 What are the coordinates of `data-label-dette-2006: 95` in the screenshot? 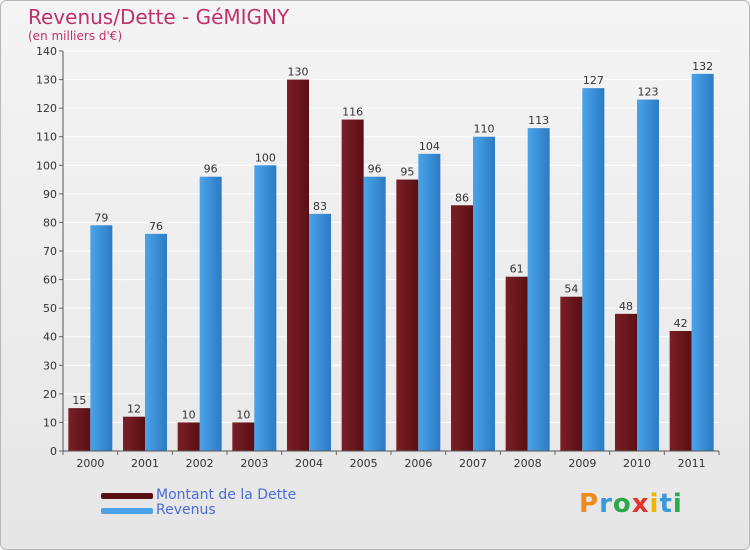 It's located at (407, 172).